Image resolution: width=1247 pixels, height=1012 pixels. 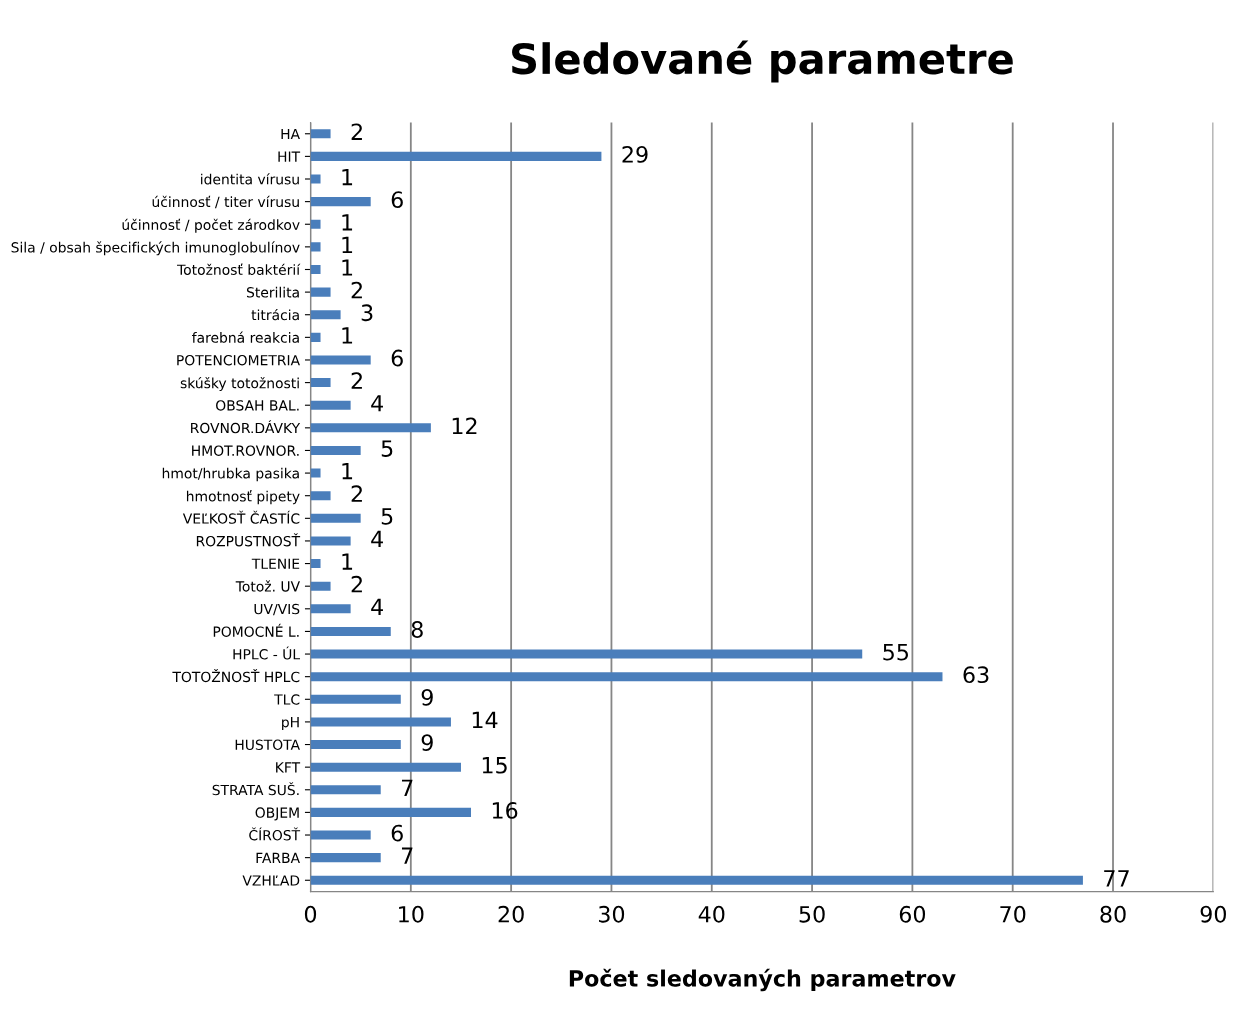 What do you see at coordinates (411, 914) in the screenshot?
I see `x-tick-label: 10` at bounding box center [411, 914].